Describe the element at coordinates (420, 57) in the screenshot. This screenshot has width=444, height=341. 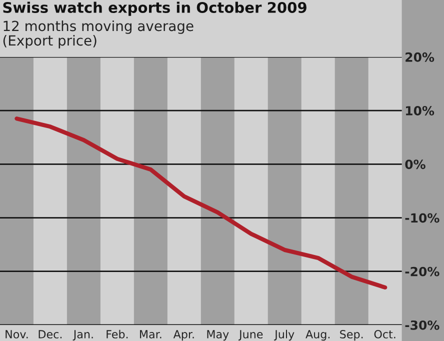
I see `y-tick-label: 20%` at that location.